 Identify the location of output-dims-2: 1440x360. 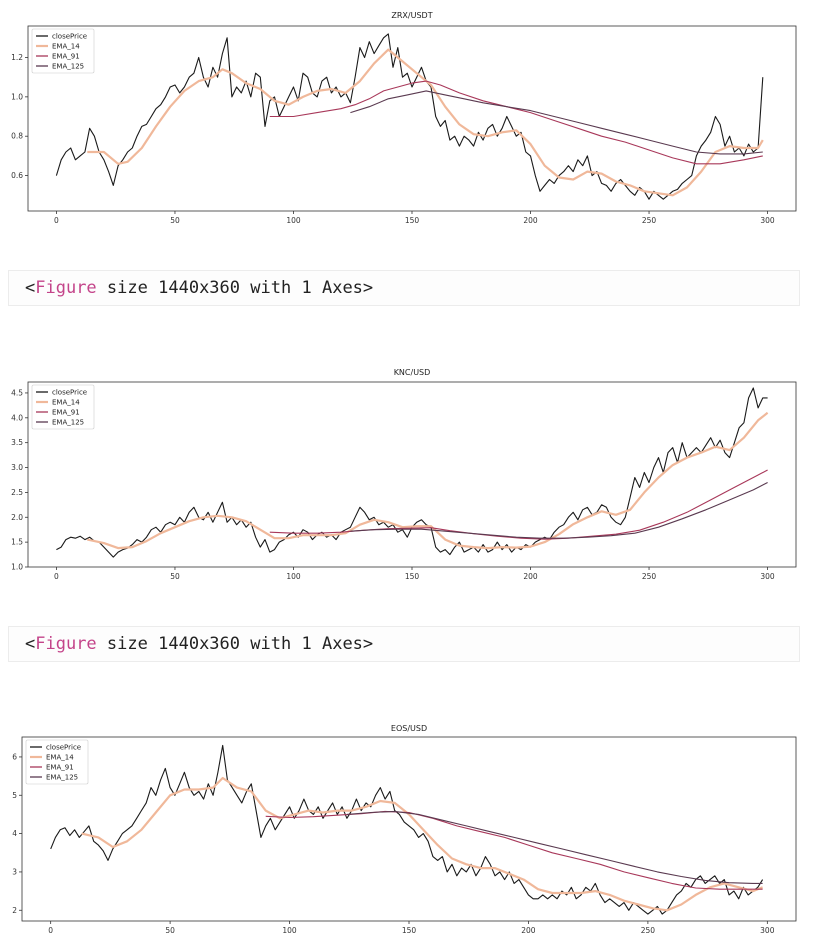
(199, 644).